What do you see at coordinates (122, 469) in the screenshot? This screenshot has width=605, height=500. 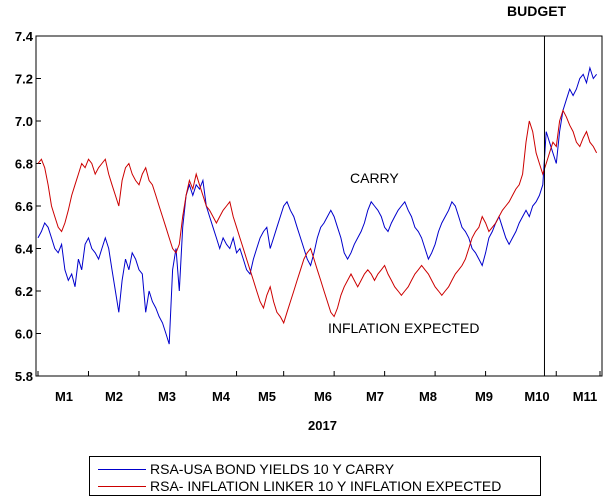 I see `legend-swatch-carry` at bounding box center [122, 469].